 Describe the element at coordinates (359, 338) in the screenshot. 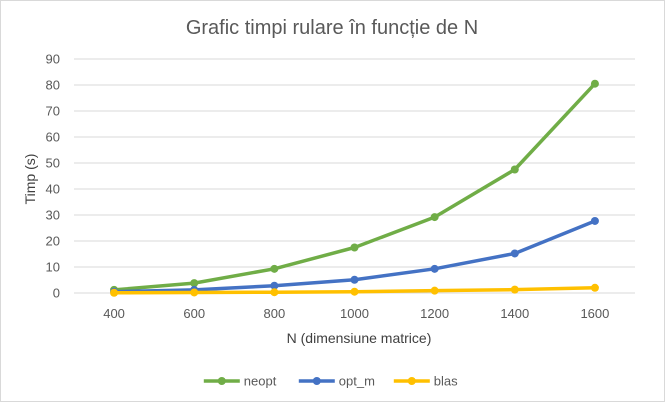

I see `x-axis-title: N (dimensiune matrice)` at that location.